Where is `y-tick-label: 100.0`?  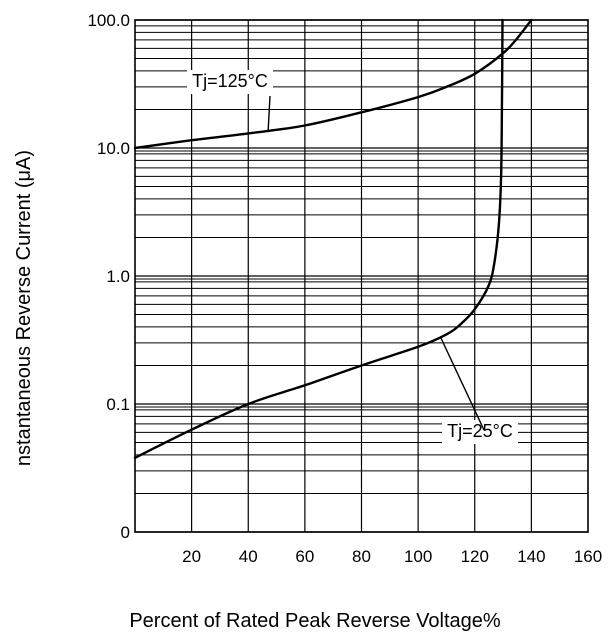 y-tick-label: 100.0 is located at coordinates (108, 20).